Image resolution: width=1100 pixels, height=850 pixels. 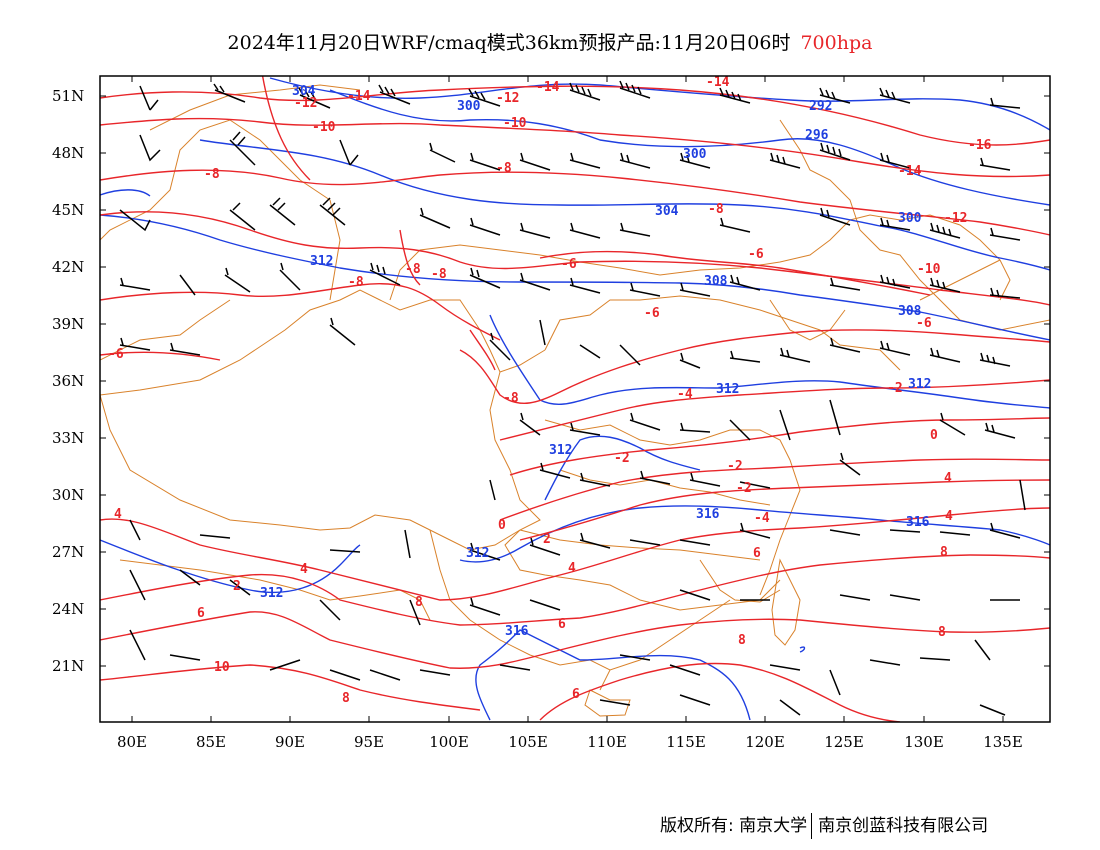 I want to click on lat-label: 45N, so click(x=68, y=210).